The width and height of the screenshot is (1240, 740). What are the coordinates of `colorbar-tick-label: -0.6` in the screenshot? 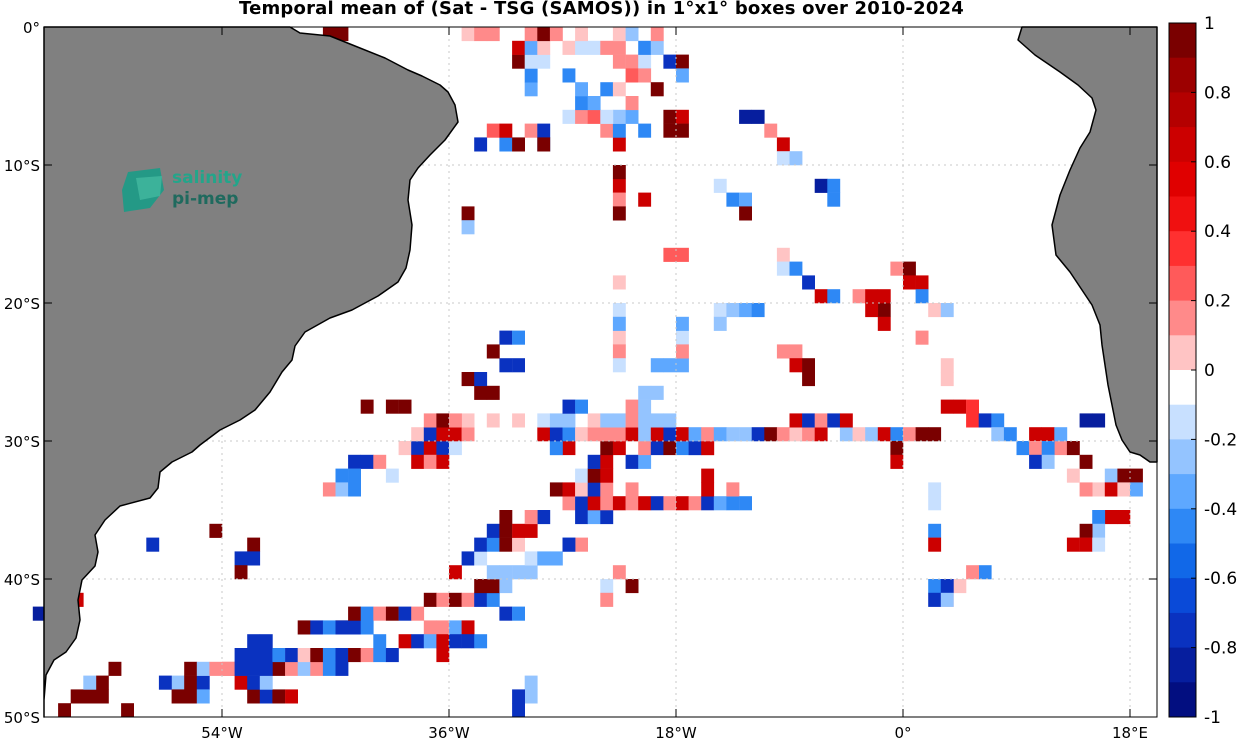 It's located at (1220, 579).